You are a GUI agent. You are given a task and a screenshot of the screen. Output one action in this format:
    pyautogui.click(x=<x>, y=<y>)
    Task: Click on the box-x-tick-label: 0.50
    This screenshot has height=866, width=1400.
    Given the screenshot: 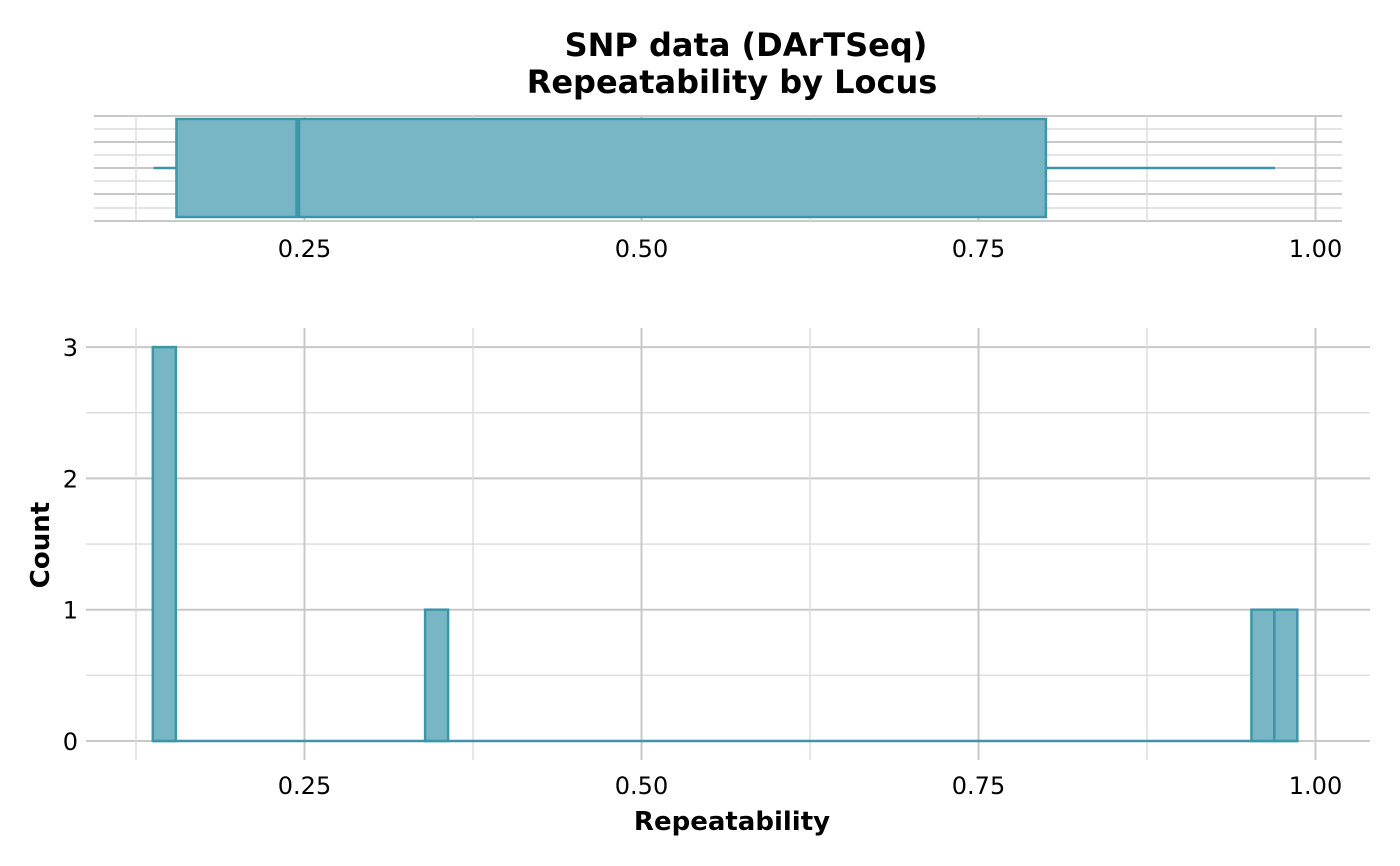 What is the action you would take?
    pyautogui.click(x=641, y=249)
    